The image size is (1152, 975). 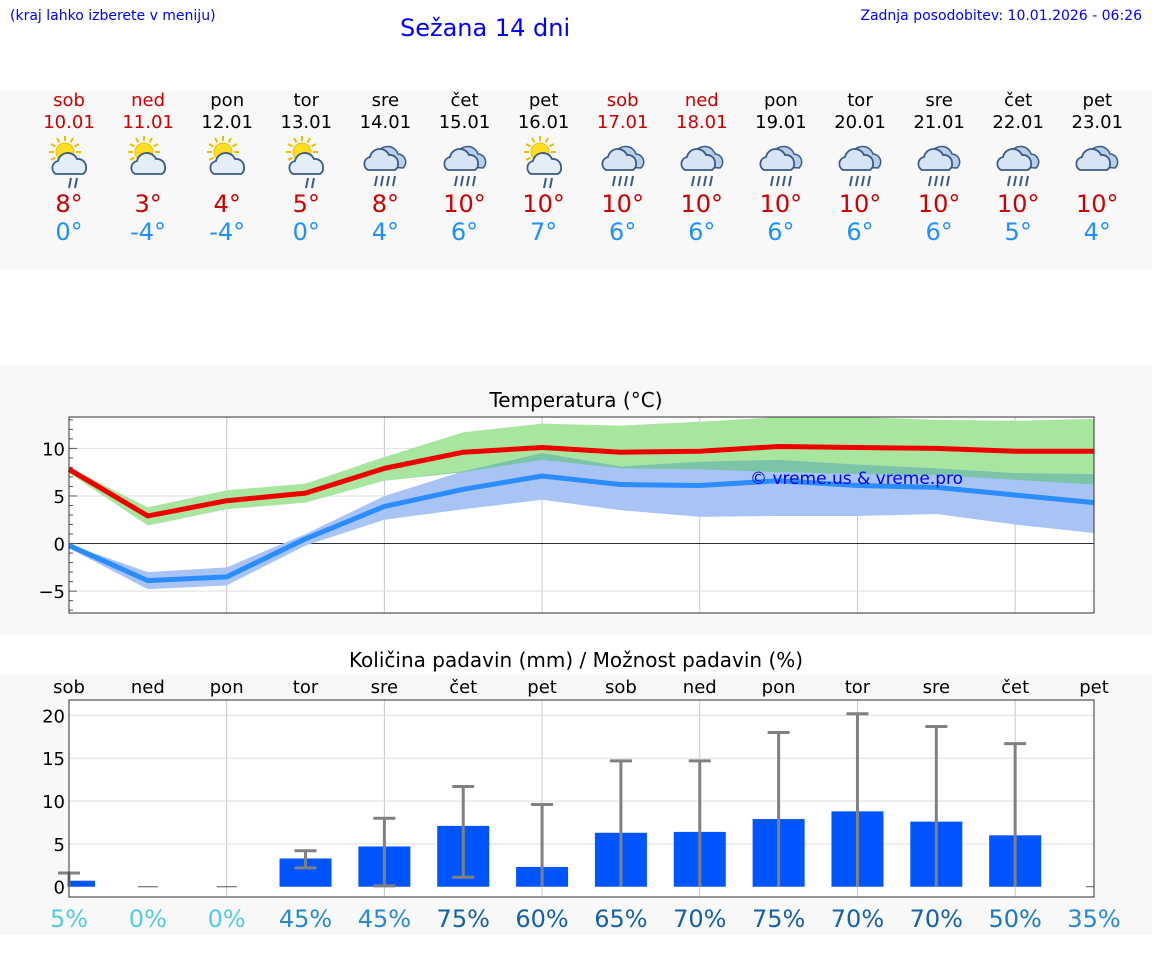 I want to click on day-column: ned 11.01 3° -4°, so click(x=148, y=168).